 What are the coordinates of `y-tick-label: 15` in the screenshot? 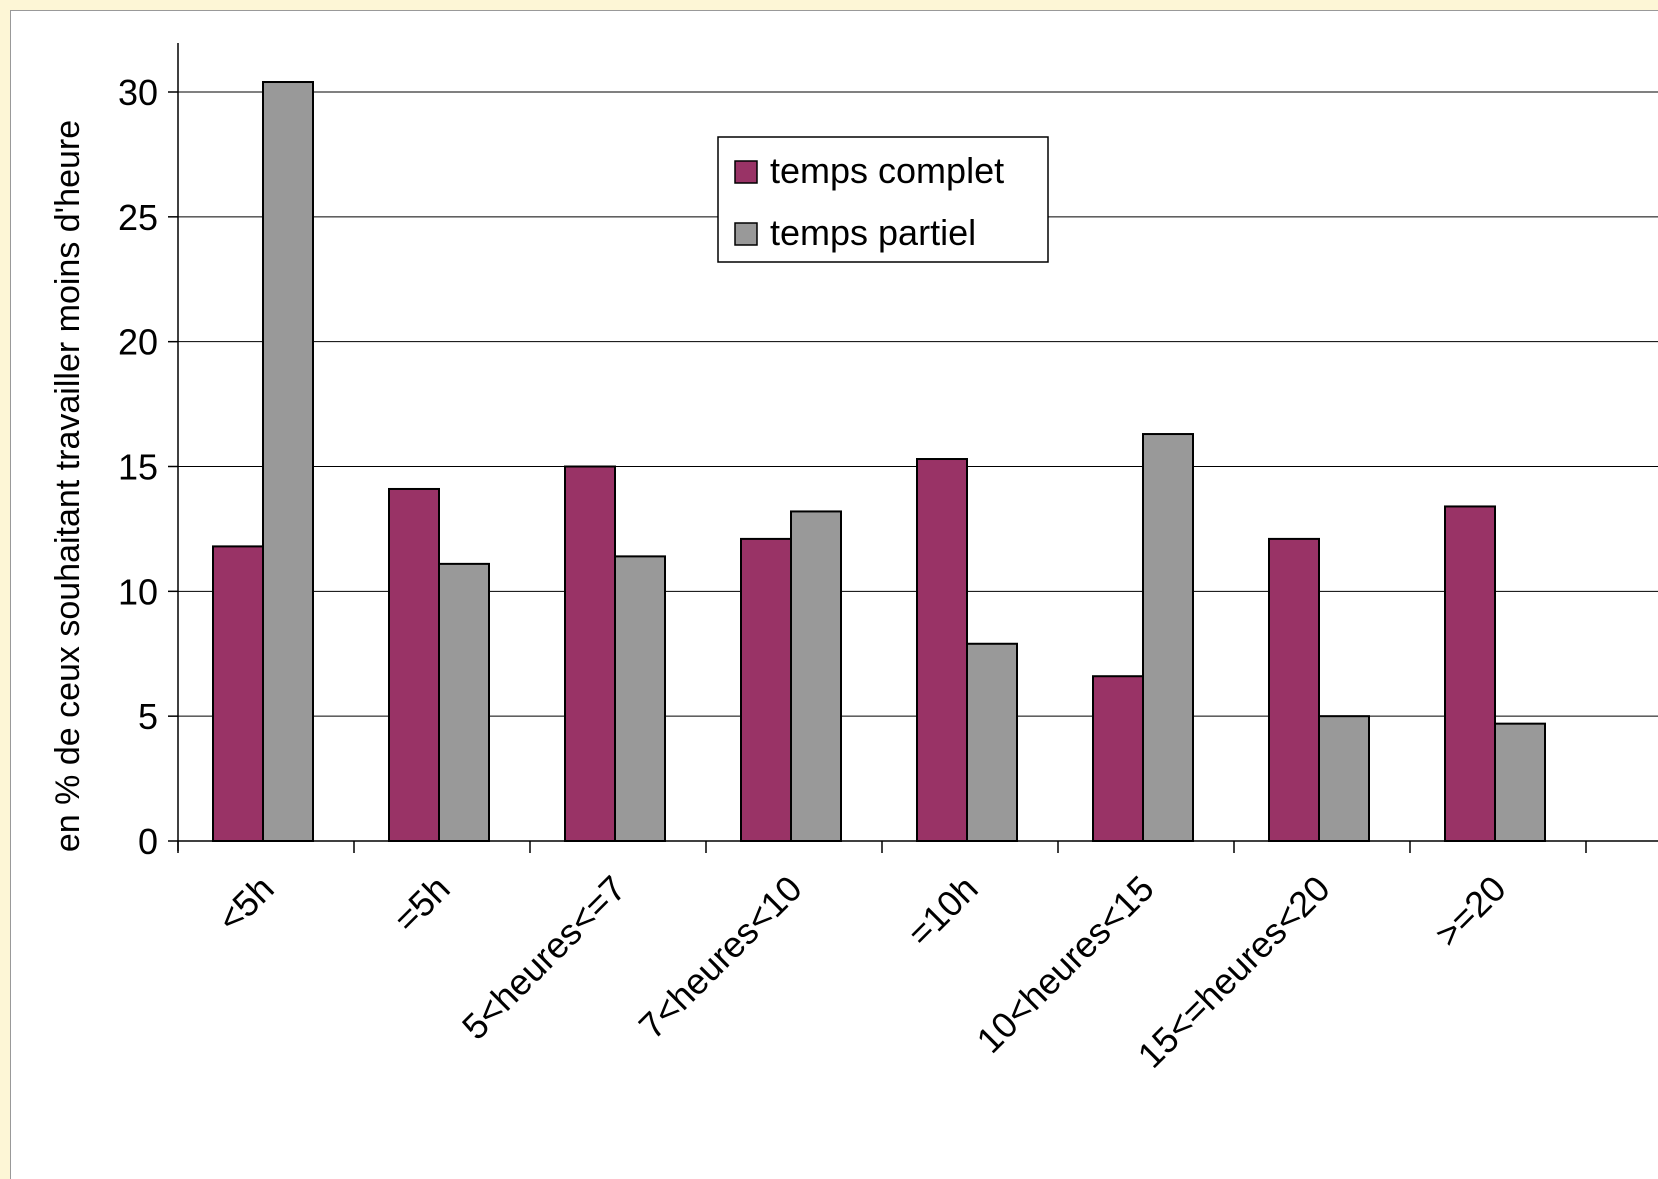 It's located at (138, 467).